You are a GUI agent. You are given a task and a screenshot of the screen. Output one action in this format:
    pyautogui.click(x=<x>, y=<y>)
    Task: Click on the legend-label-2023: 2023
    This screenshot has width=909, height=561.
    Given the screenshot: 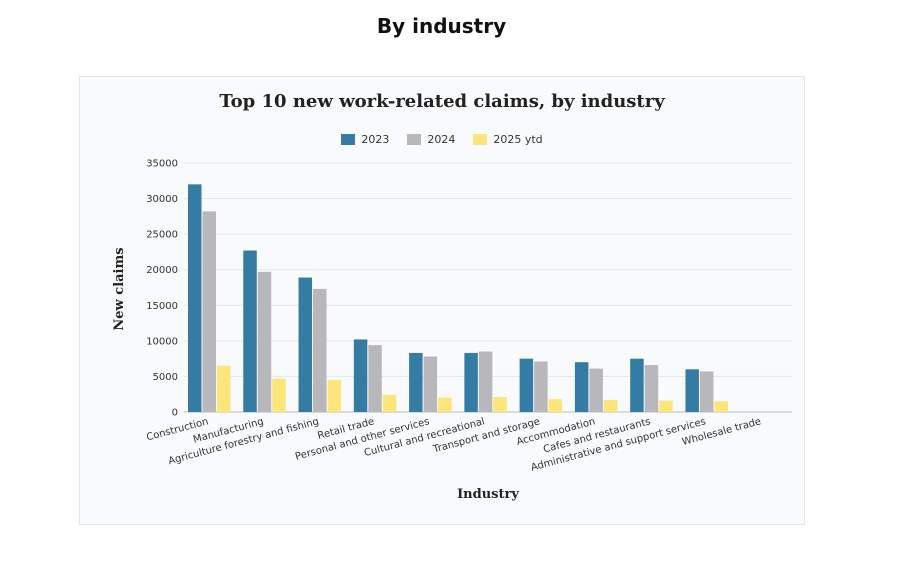 What is the action you would take?
    pyautogui.click(x=375, y=139)
    